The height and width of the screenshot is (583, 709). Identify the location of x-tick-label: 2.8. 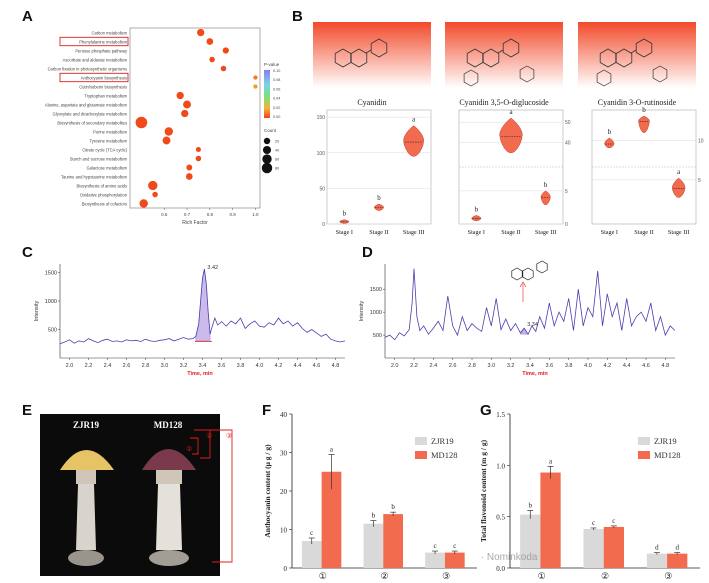
(472, 366).